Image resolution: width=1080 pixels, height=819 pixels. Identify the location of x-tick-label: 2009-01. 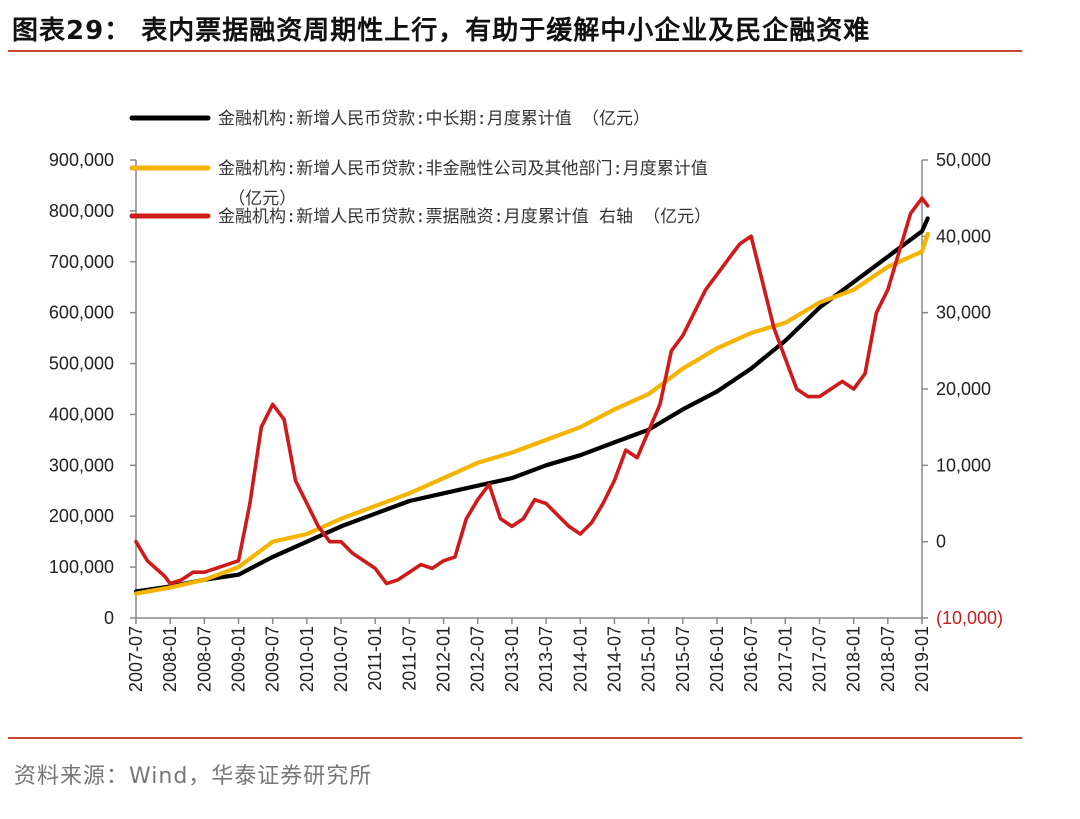
(239, 659).